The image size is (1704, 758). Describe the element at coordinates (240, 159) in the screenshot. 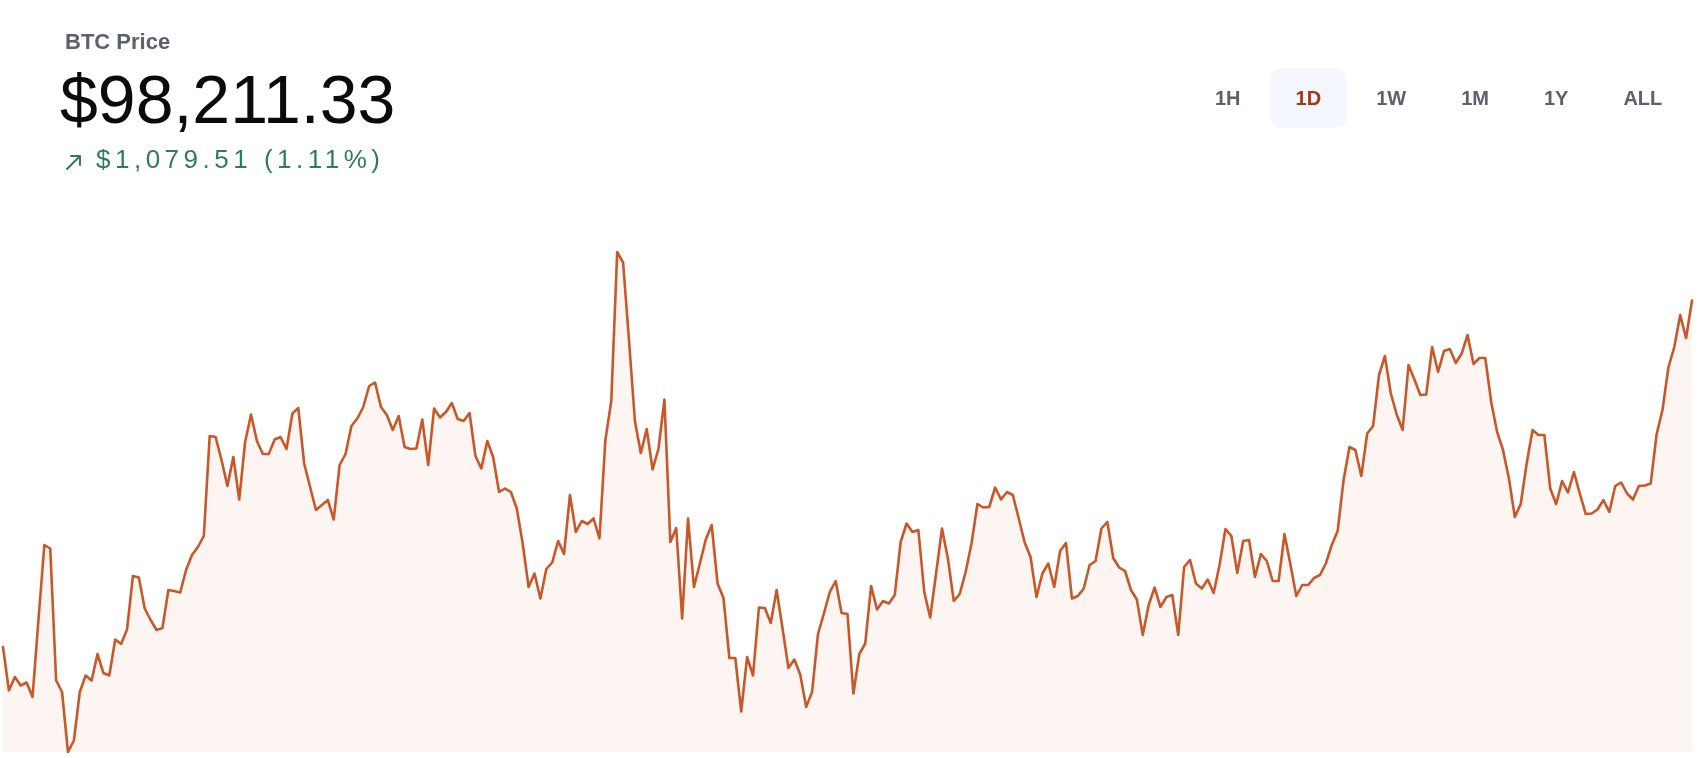

I see `text: $1,079.51 (1.11%)` at that location.